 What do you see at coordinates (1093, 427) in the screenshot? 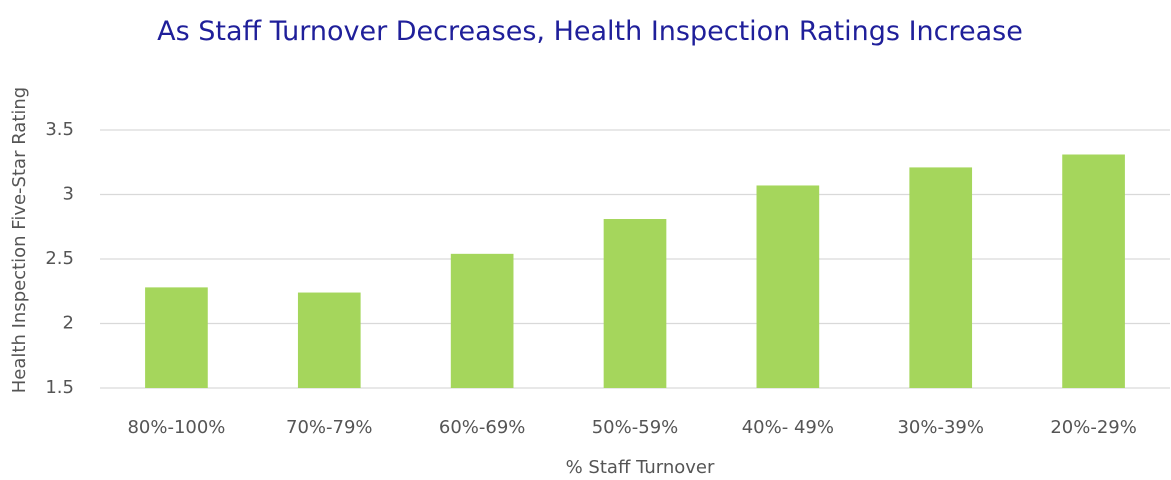
I see `x-tick-label: 20%-29%` at bounding box center [1093, 427].